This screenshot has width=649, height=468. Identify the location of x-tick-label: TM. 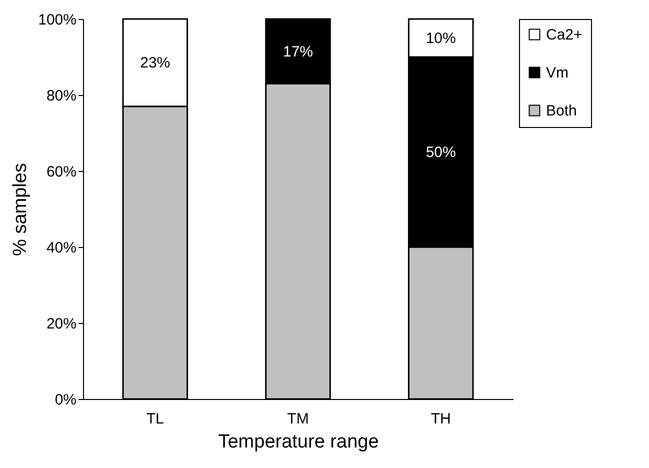
(298, 419).